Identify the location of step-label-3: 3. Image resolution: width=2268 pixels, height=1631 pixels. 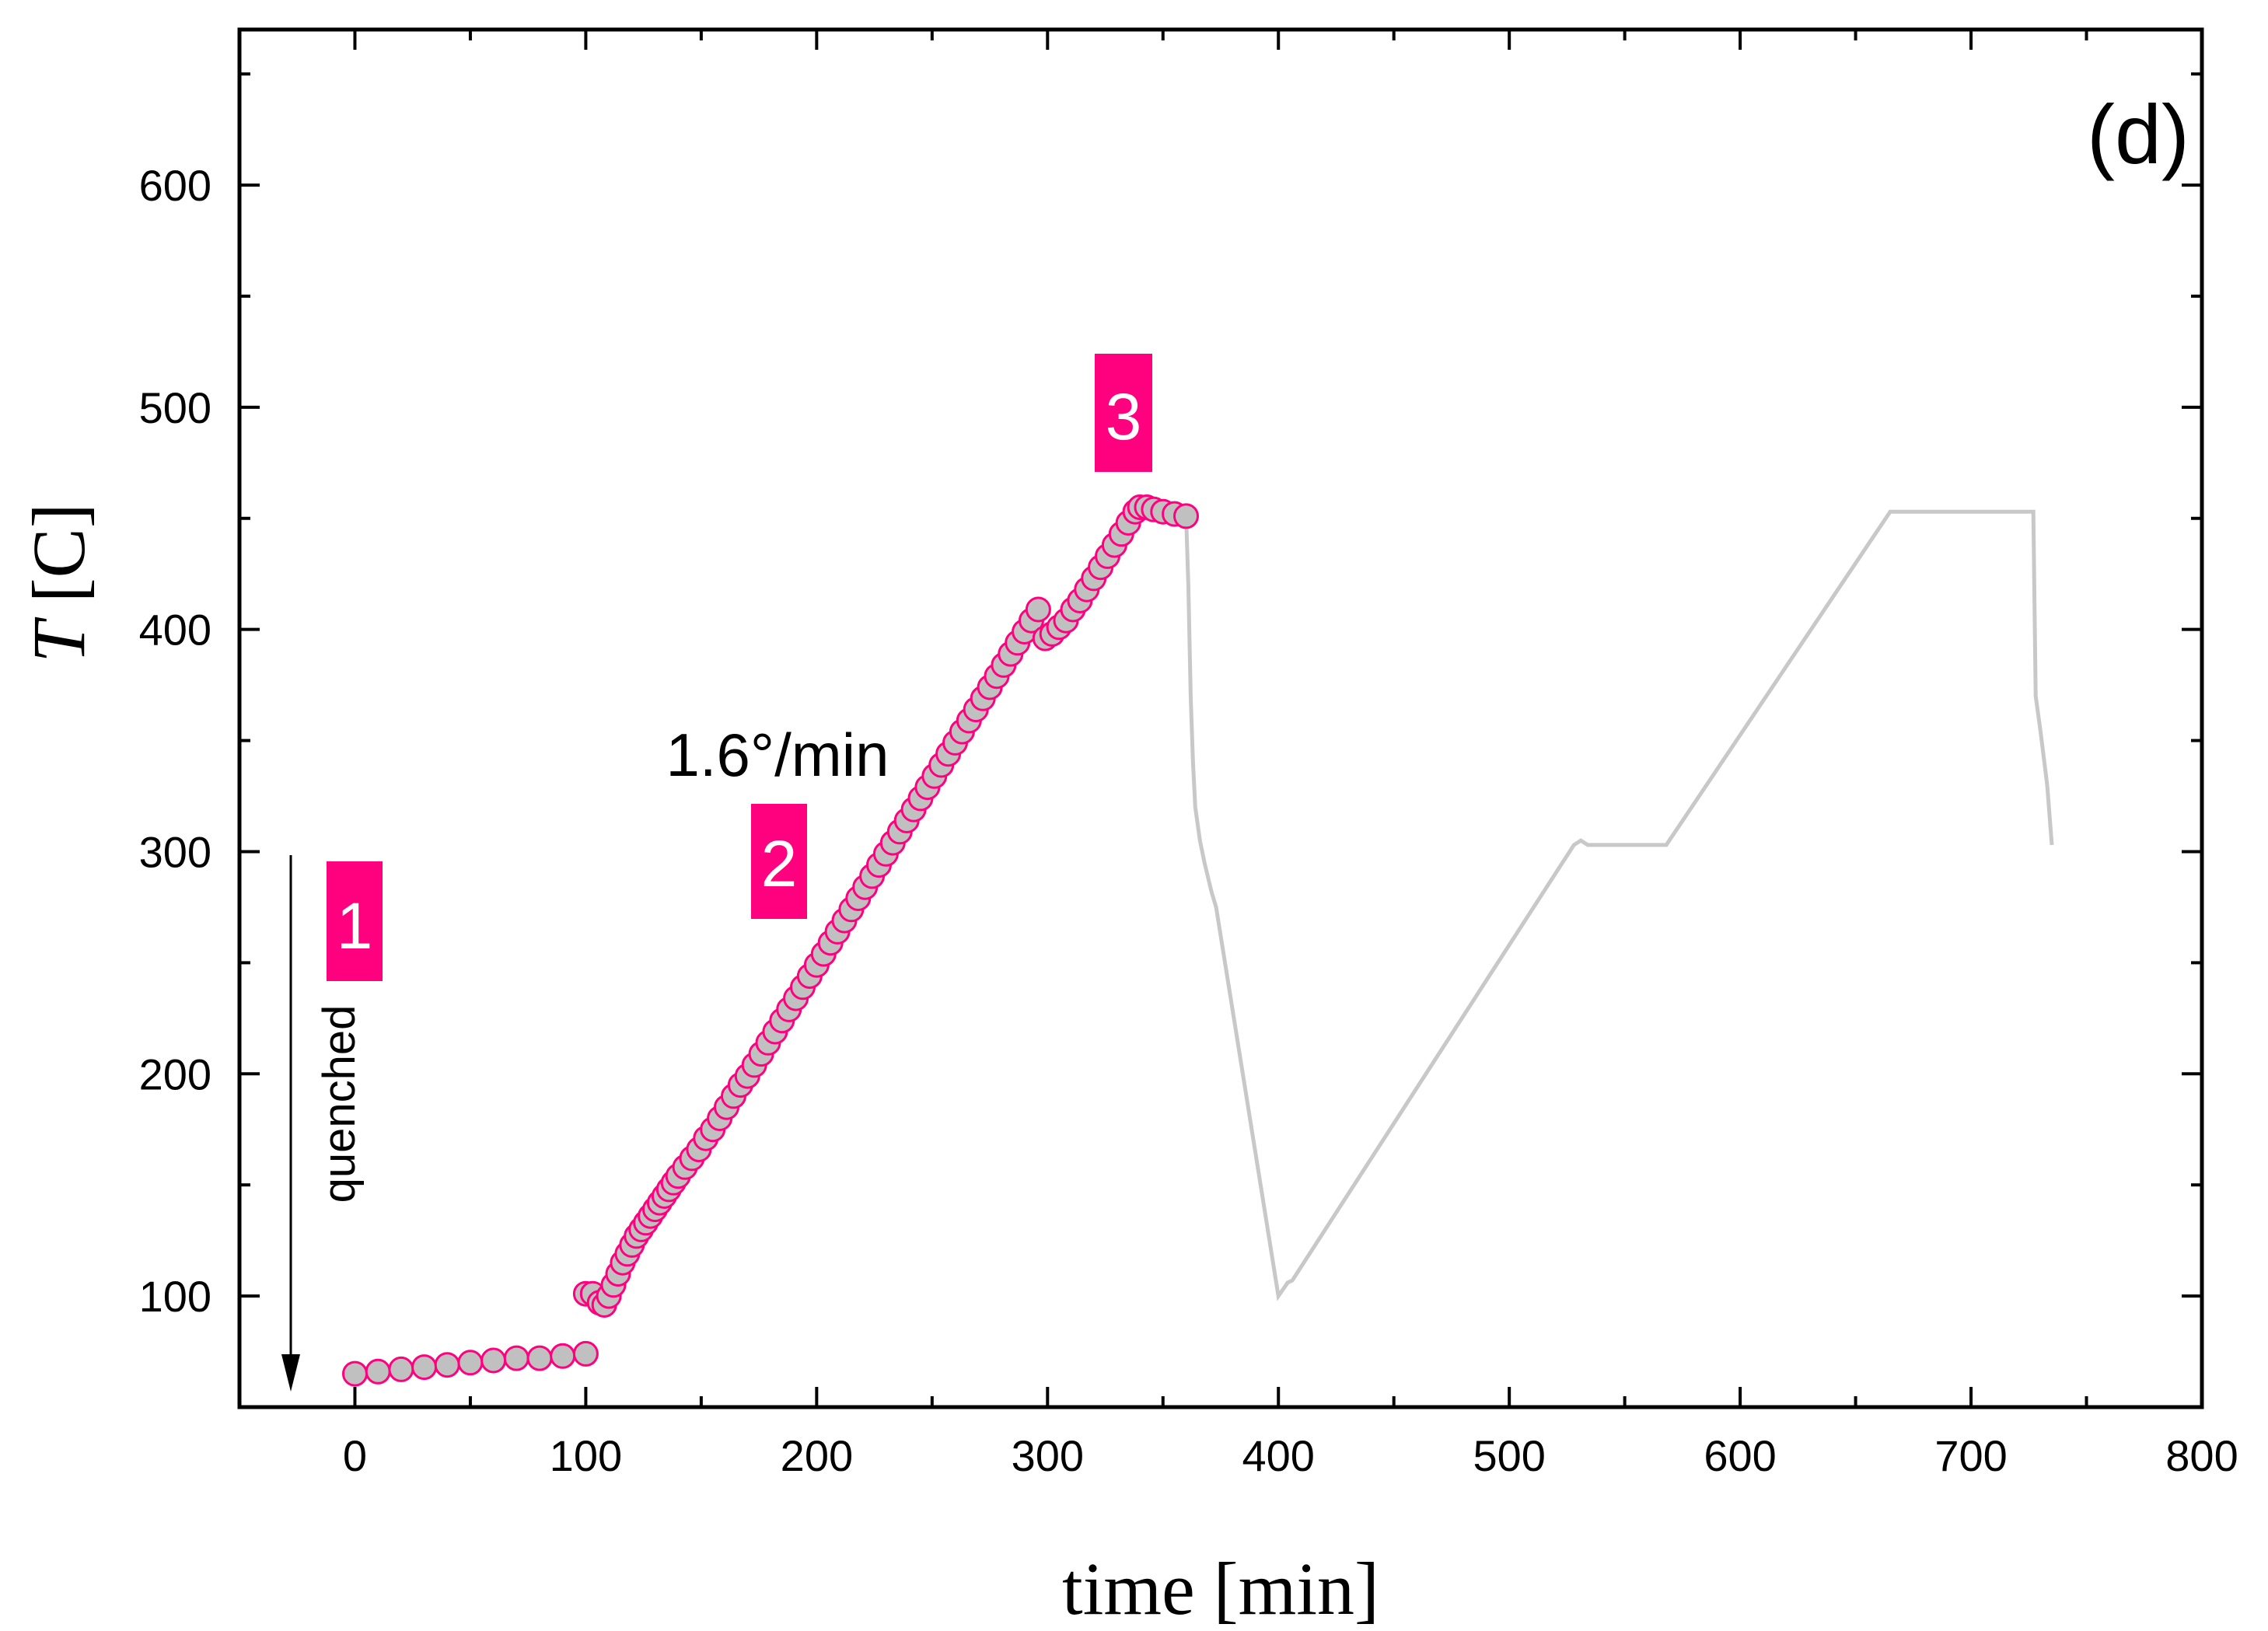
(1123, 413).